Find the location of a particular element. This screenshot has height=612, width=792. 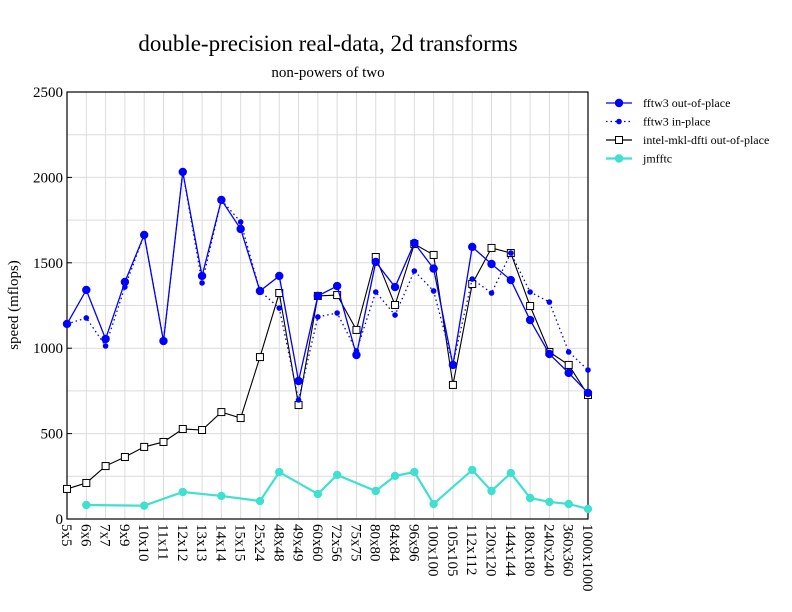

x-tick-label: 240x240 is located at coordinates (548, 550).